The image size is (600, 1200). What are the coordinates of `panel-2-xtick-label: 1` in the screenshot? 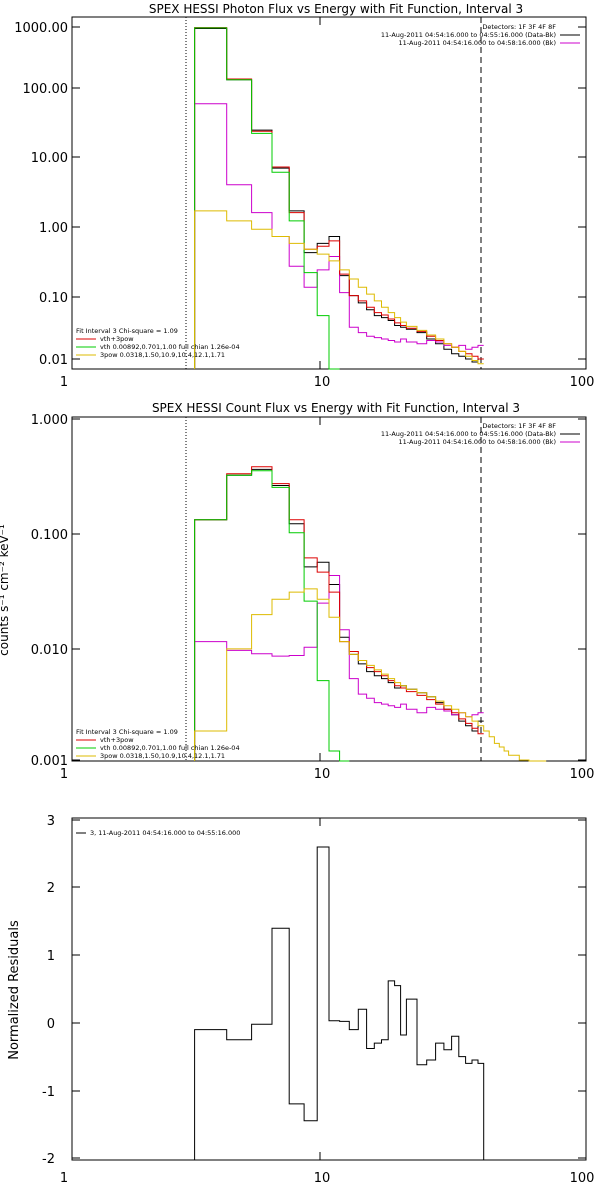 It's located at (64, 774).